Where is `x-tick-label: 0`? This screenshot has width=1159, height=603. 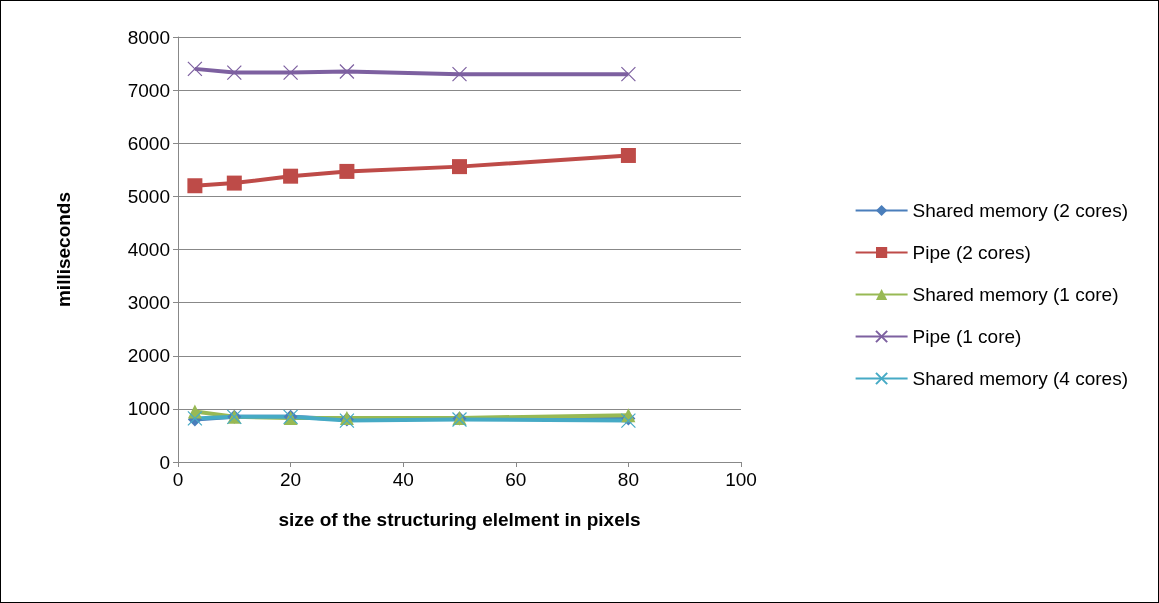
x-tick-label: 0 is located at coordinates (178, 479).